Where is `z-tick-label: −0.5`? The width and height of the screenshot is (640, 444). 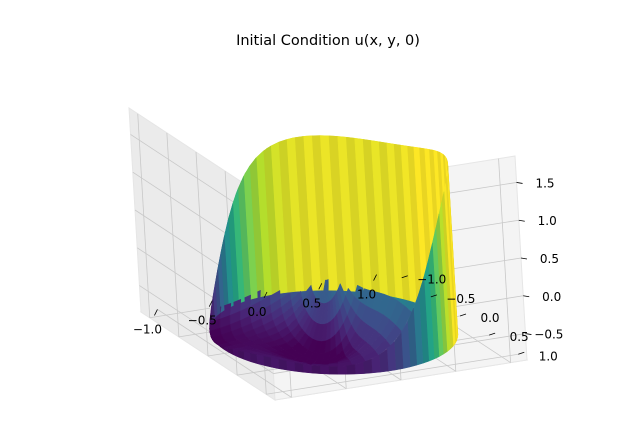 z-tick-label: −0.5 is located at coordinates (548, 335).